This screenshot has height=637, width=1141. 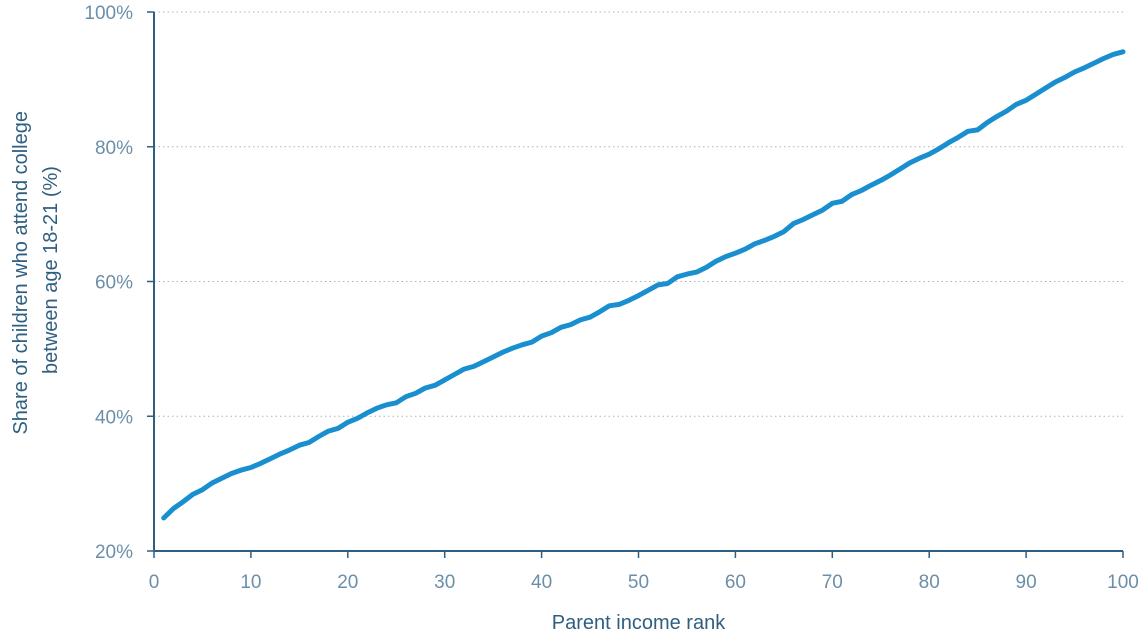 I want to click on y-axis-ticks: 20% 40% 60% 80% 100%, so click(x=119, y=283).